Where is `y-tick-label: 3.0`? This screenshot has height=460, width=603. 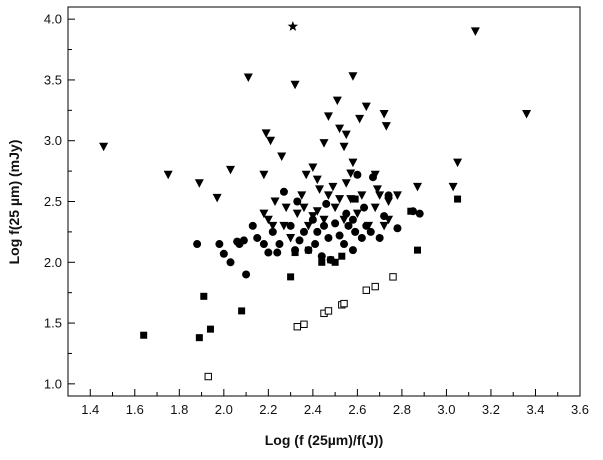 y-tick-label: 3.0 is located at coordinates (53, 140).